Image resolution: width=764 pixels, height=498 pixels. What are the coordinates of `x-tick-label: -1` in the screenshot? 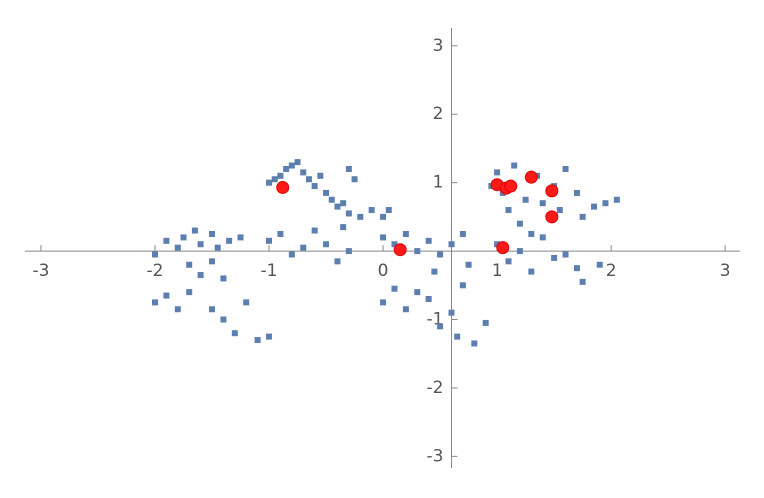 It's located at (269, 271).